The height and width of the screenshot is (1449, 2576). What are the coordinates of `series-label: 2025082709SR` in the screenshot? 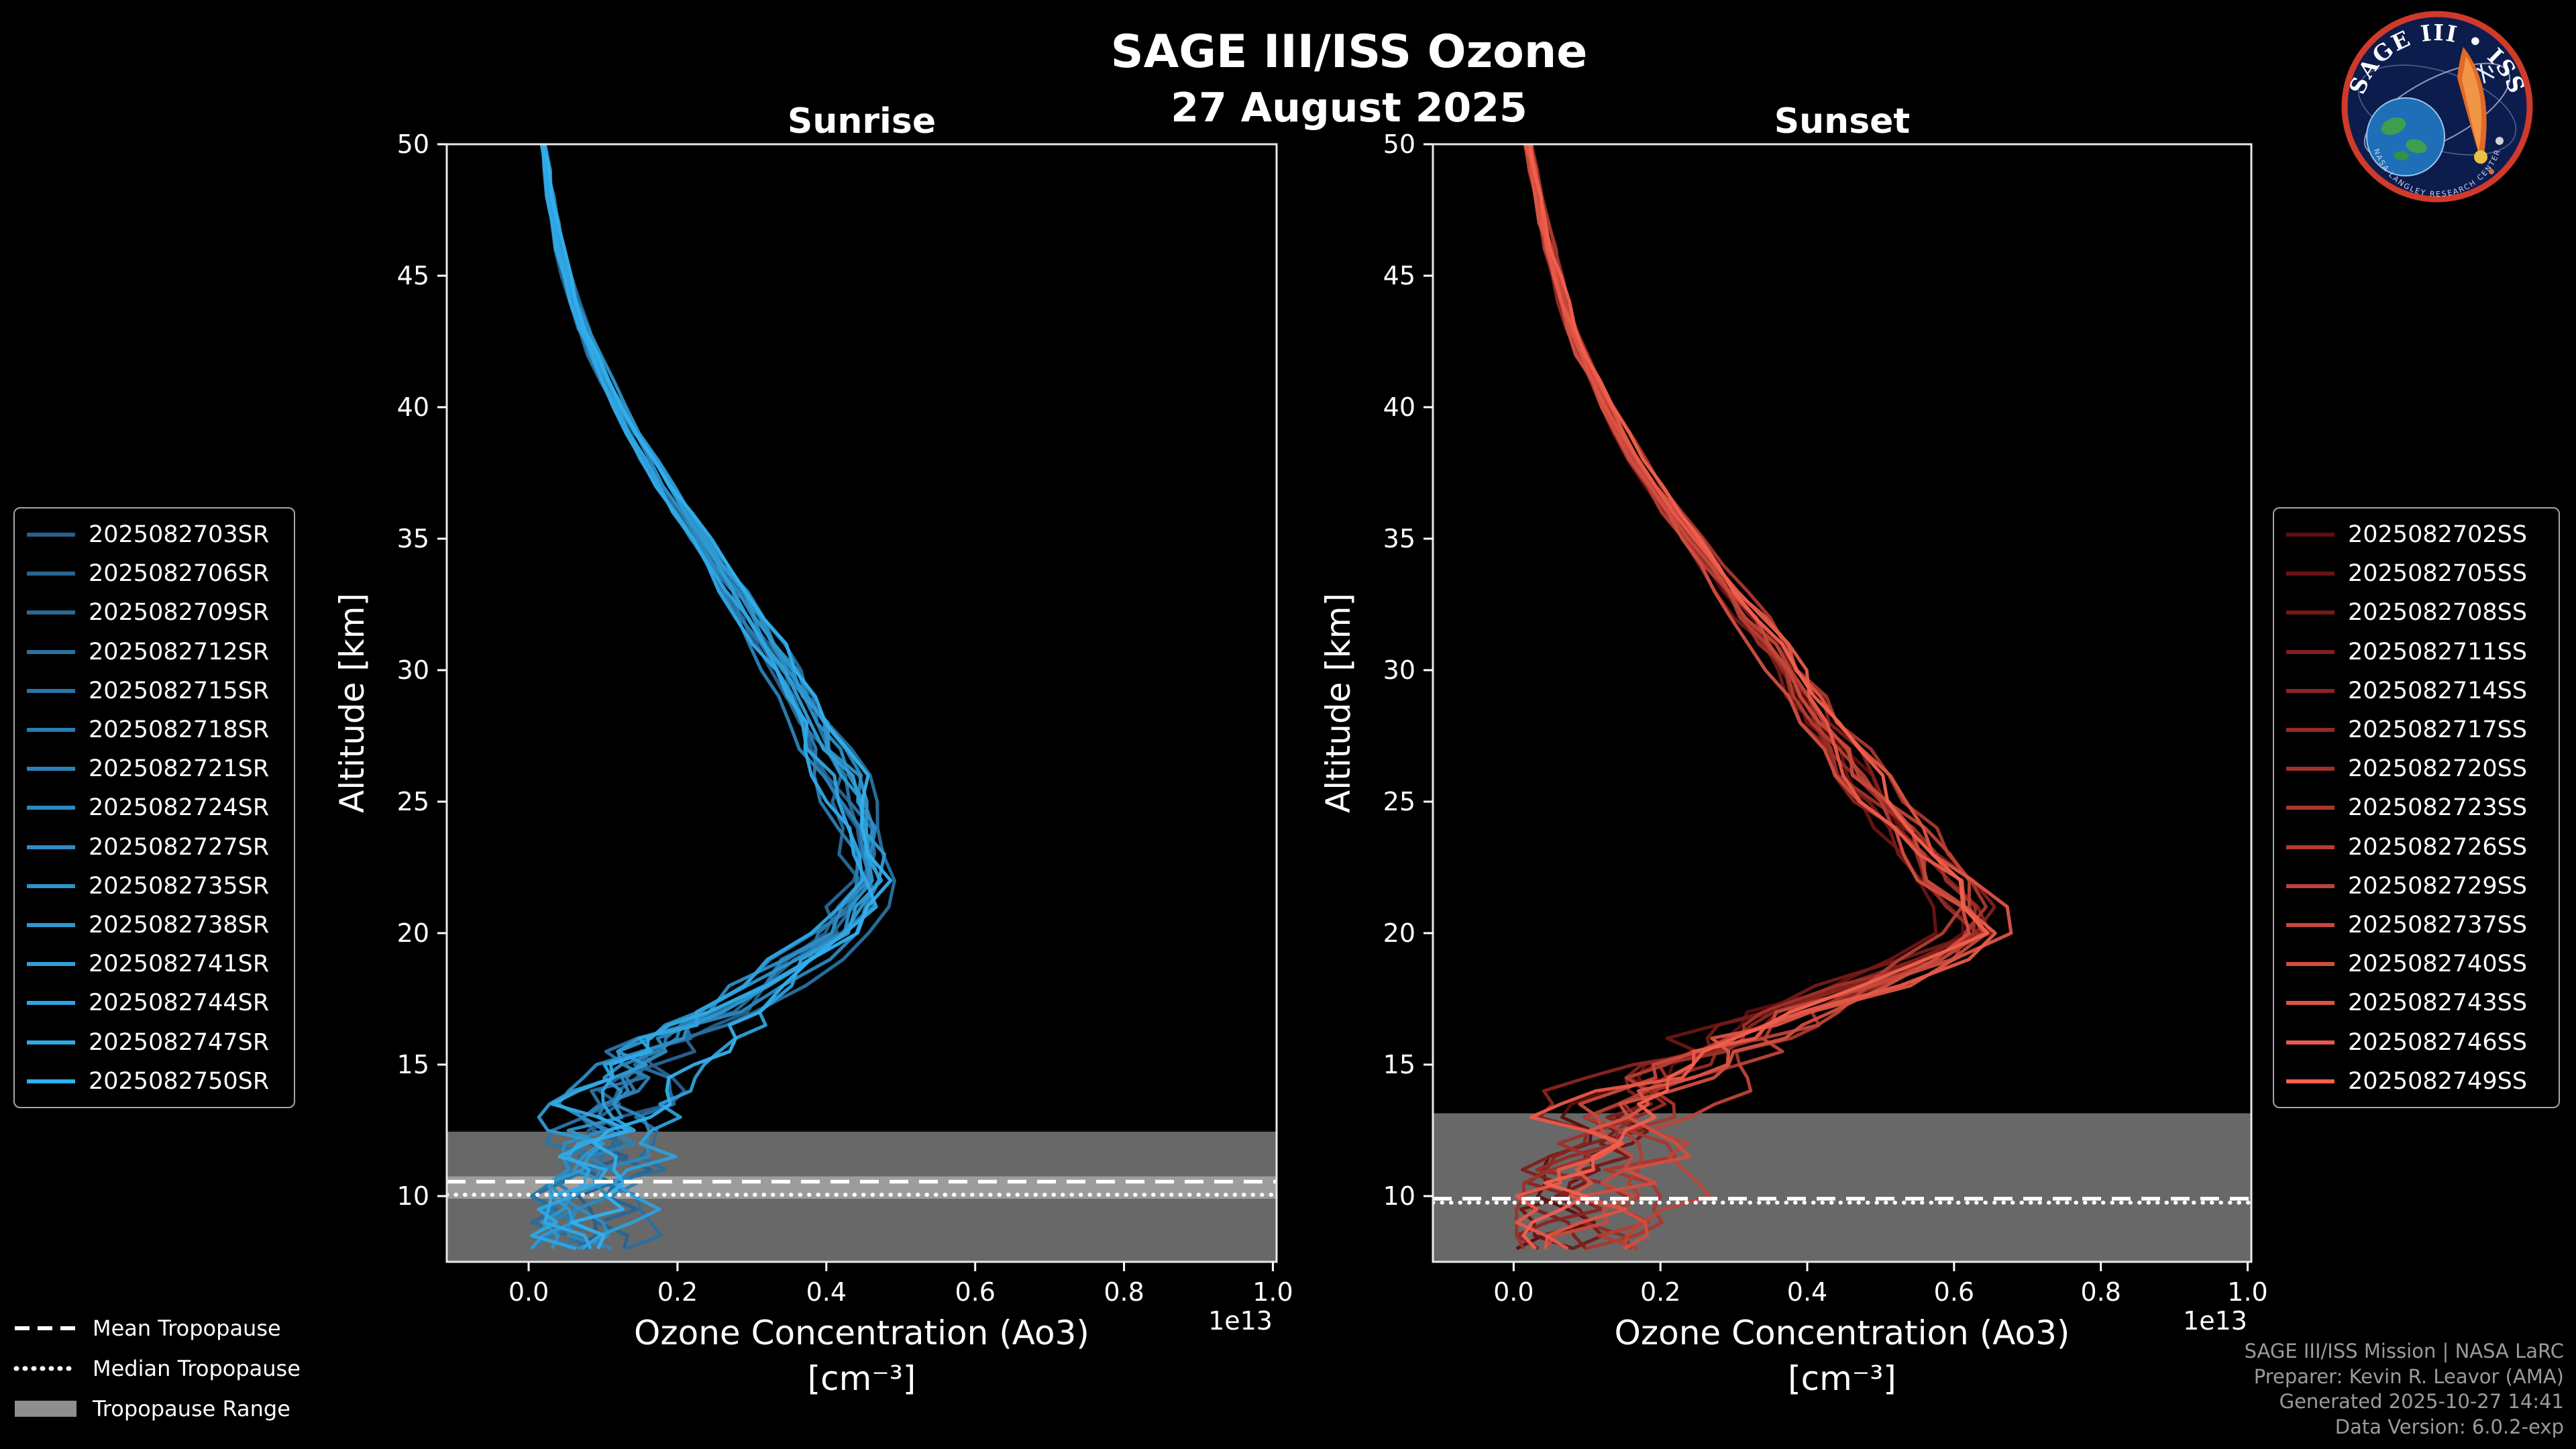 It's located at (179, 613).